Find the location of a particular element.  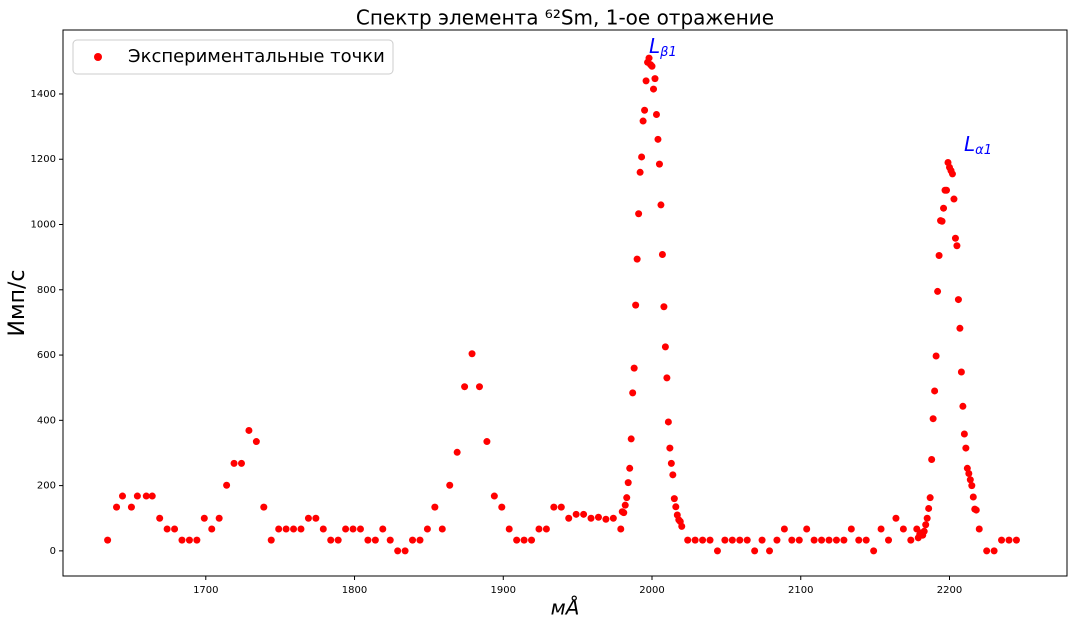

annotation: Lα1 is located at coordinates (978, 145).